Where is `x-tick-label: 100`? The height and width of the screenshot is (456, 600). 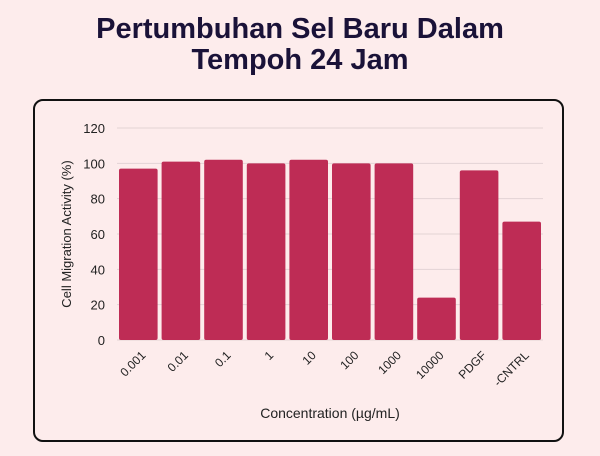
x-tick-label: 100 is located at coordinates (349, 360).